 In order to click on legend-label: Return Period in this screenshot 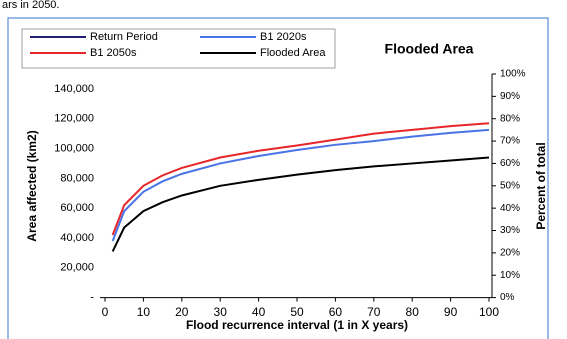, I will do `click(124, 37)`.